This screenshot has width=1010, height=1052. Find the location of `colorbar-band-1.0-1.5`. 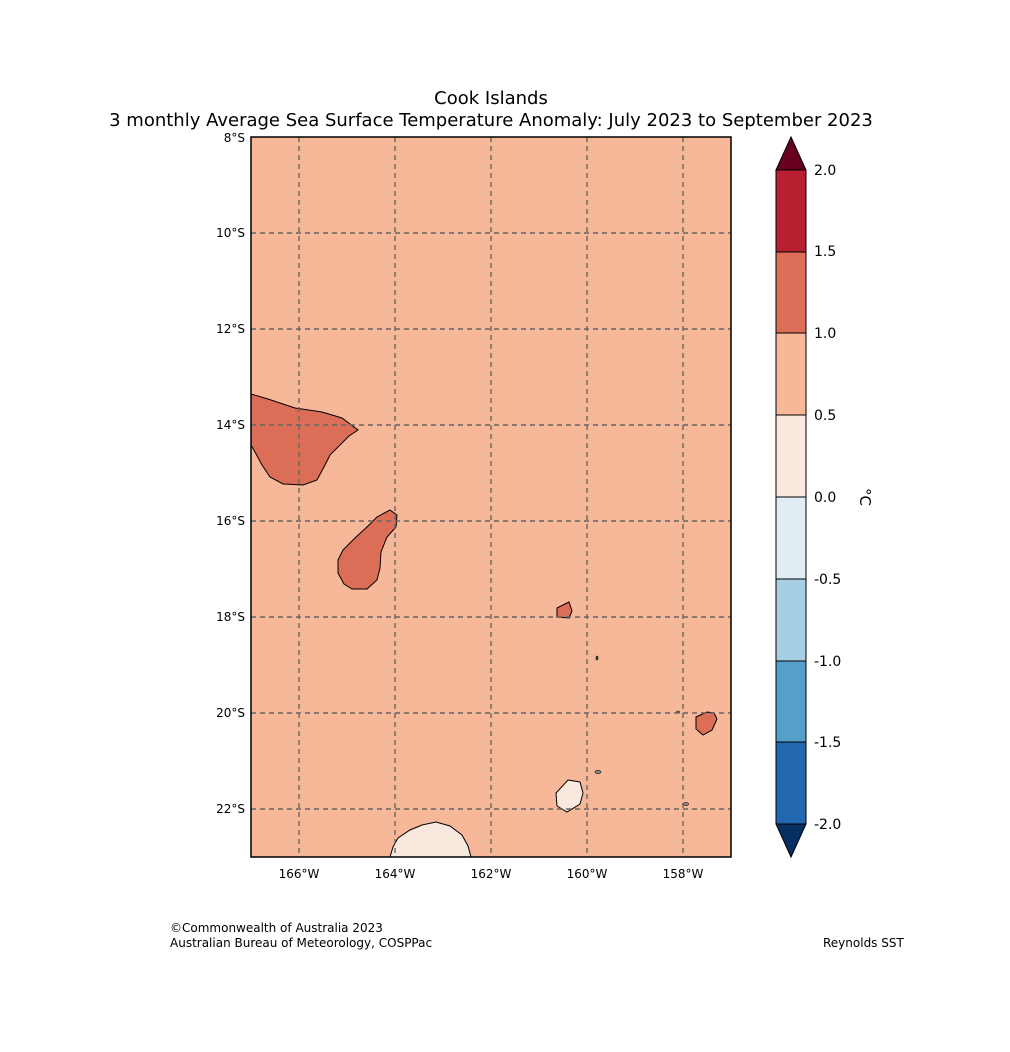

colorbar-band-1.0-1.5 is located at coordinates (791, 292).